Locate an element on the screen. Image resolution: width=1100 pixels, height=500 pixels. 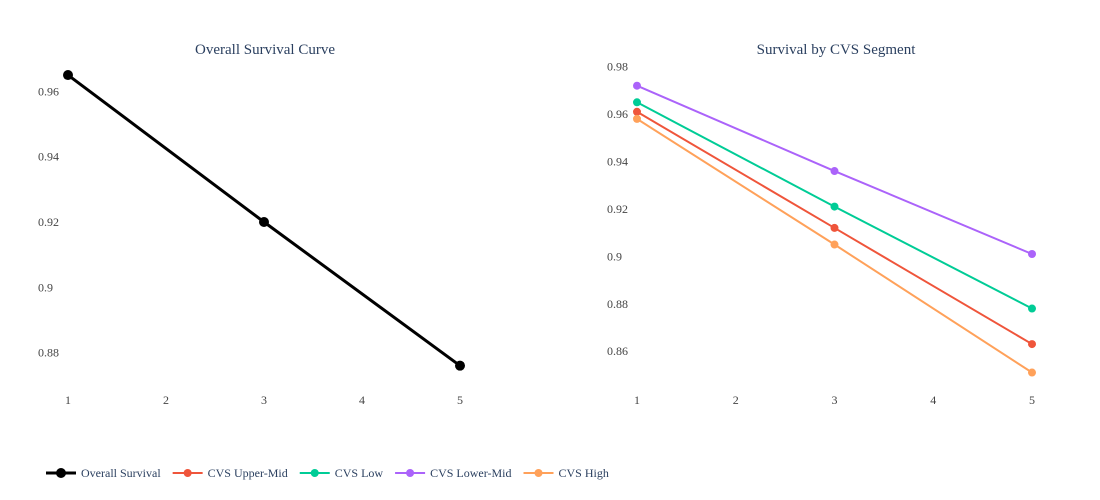
y-tick-label: 0.86 is located at coordinates (617, 351).